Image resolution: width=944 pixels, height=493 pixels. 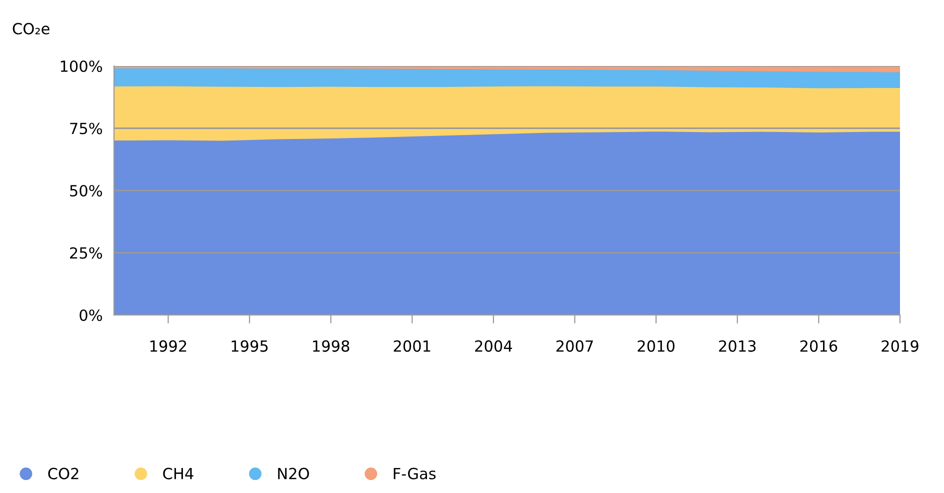 I want to click on x-tick-label: 2004, so click(x=493, y=346).